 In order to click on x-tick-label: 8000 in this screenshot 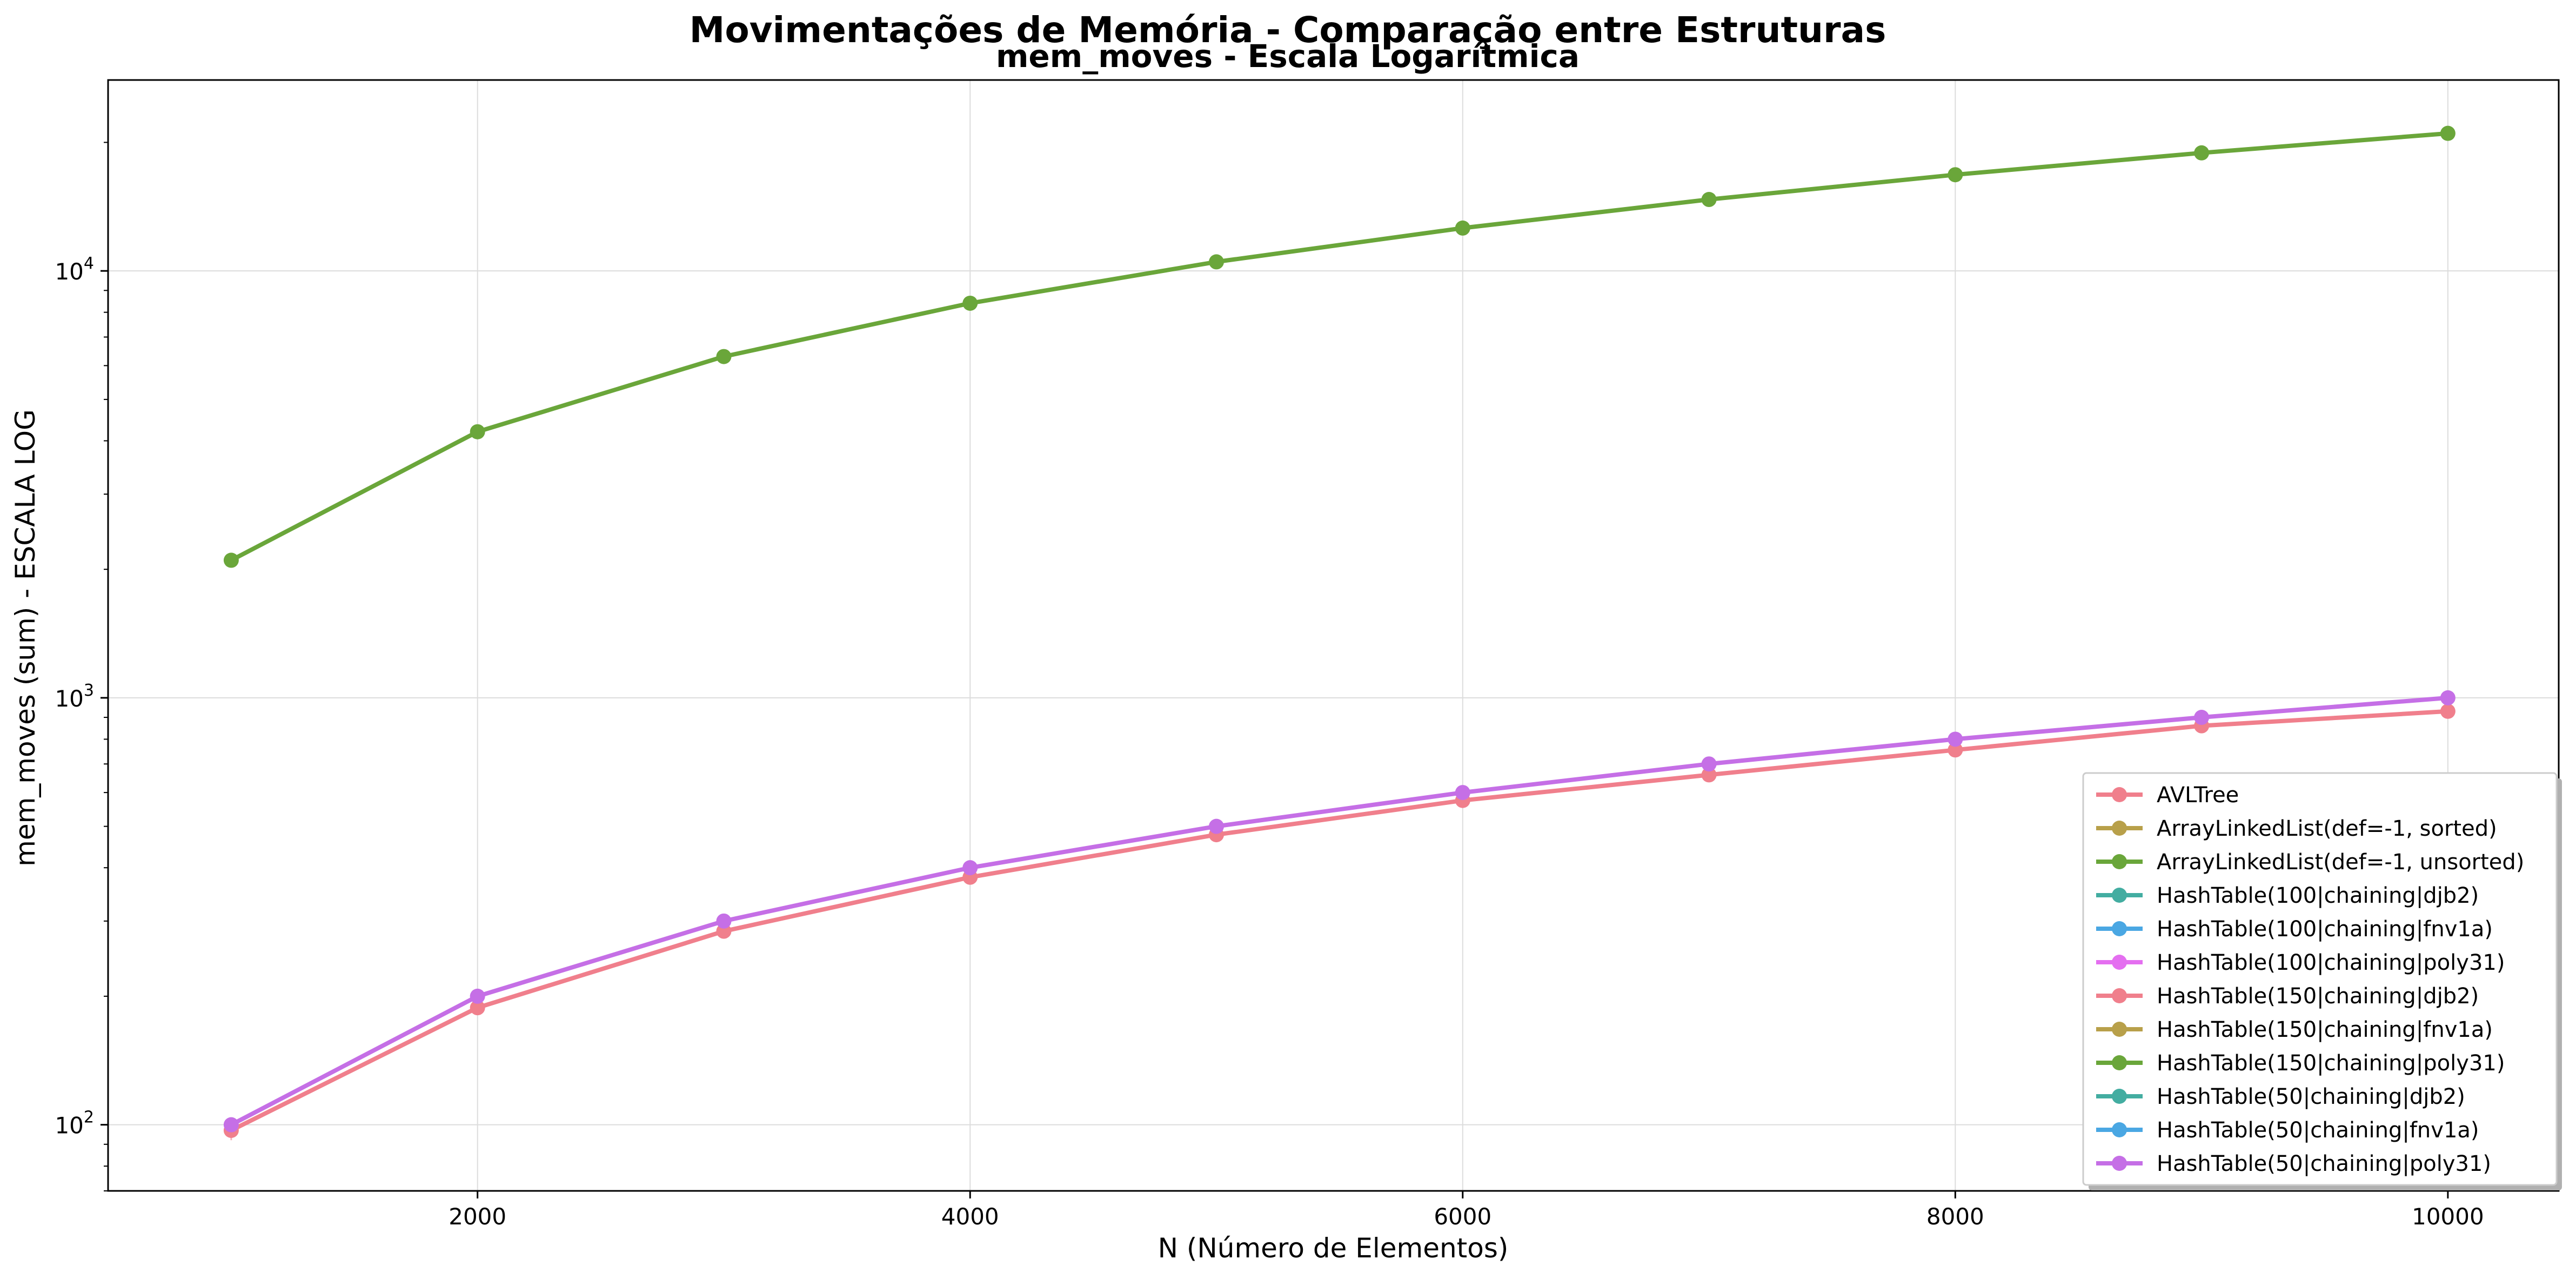, I will do `click(1955, 1216)`.